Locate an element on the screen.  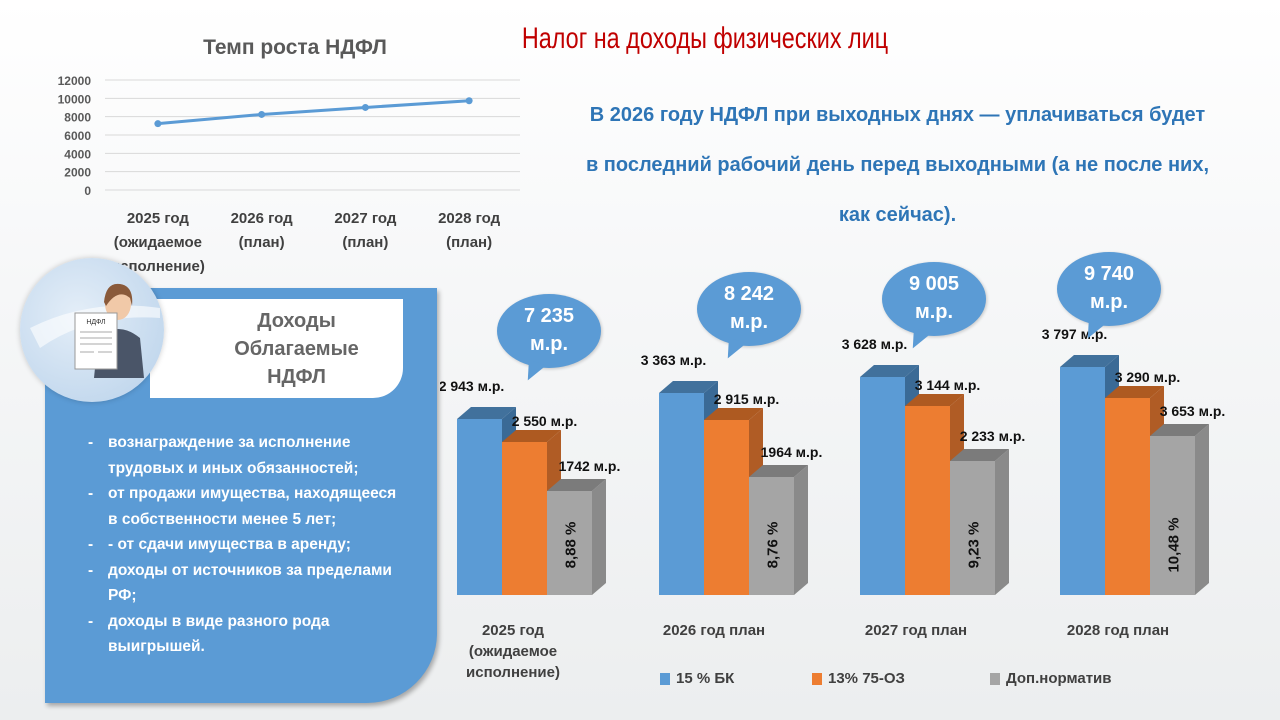
panel-heading: Доходы Облагаемые НДФЛ is located at coordinates (276, 348).